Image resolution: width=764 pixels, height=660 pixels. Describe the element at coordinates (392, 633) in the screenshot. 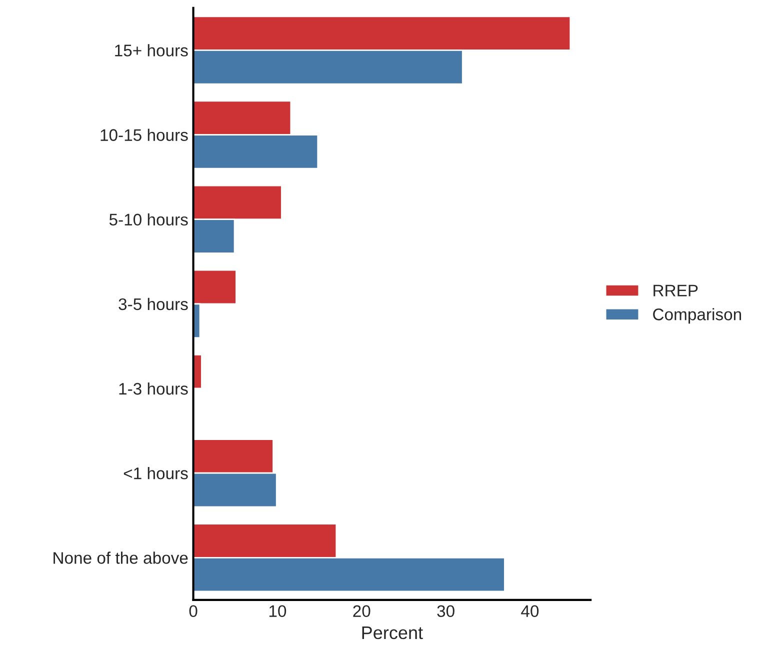

I see `x-axis-title: Percent` at that location.